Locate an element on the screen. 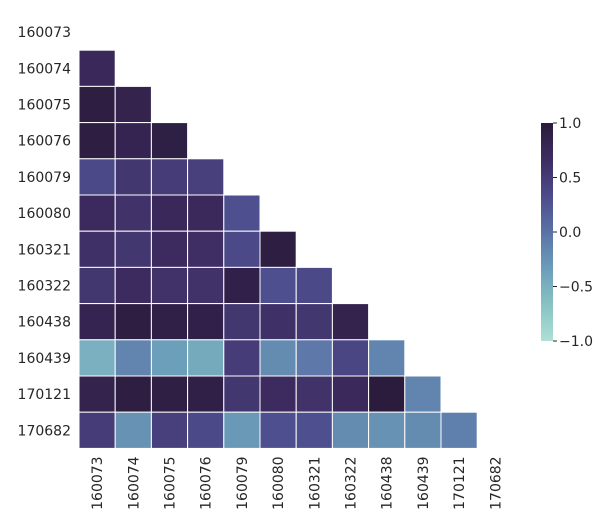 The image size is (610, 527). y-tick-label: 170682 is located at coordinates (44, 431).